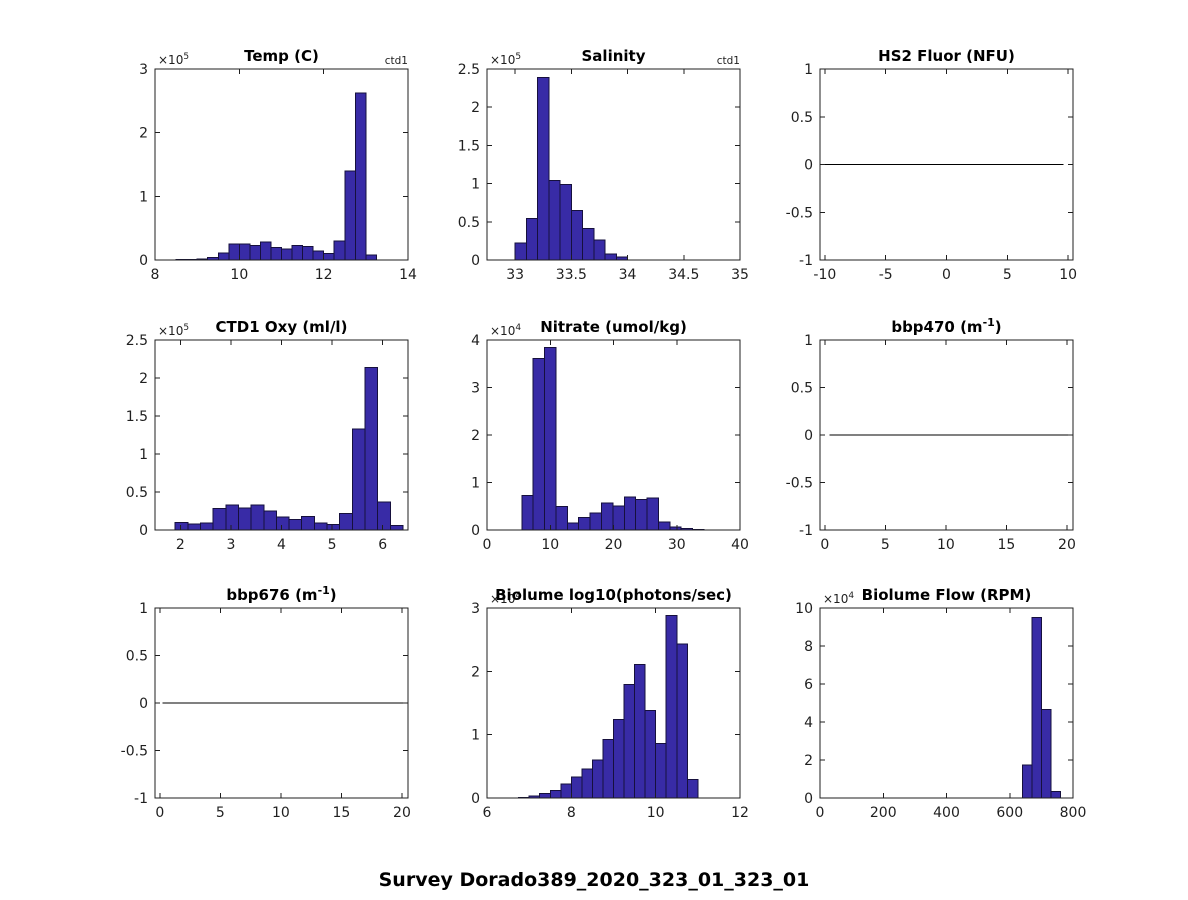 The height and width of the screenshot is (900, 1188). What do you see at coordinates (614, 56) in the screenshot?
I see `plot-title: Salinity` at bounding box center [614, 56].